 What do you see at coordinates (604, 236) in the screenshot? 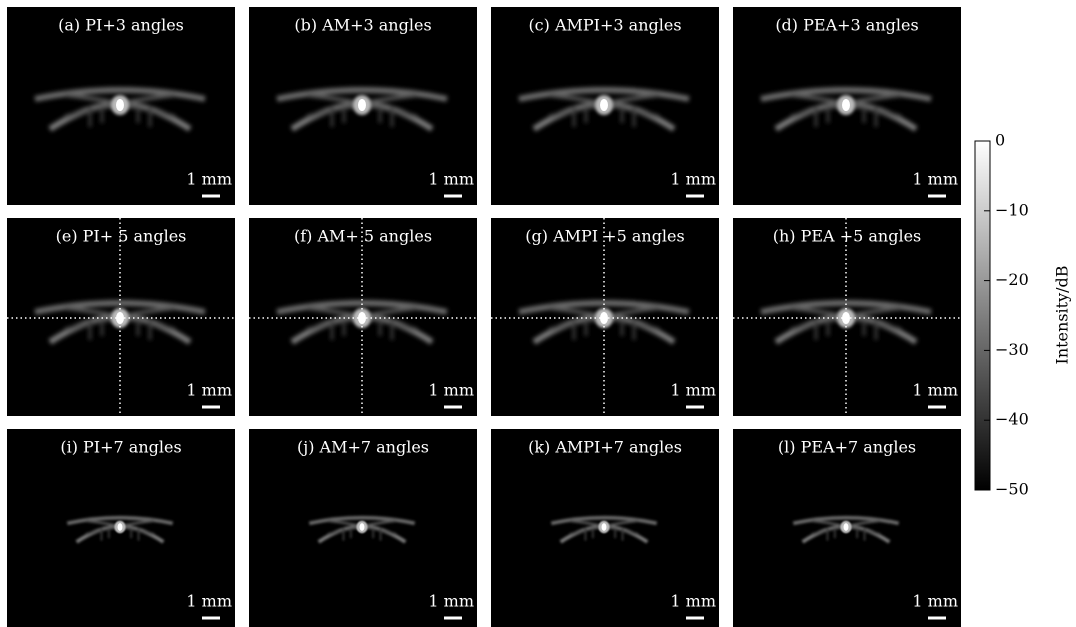
I see `panel-title: (g) AMPI +5 angles` at bounding box center [604, 236].